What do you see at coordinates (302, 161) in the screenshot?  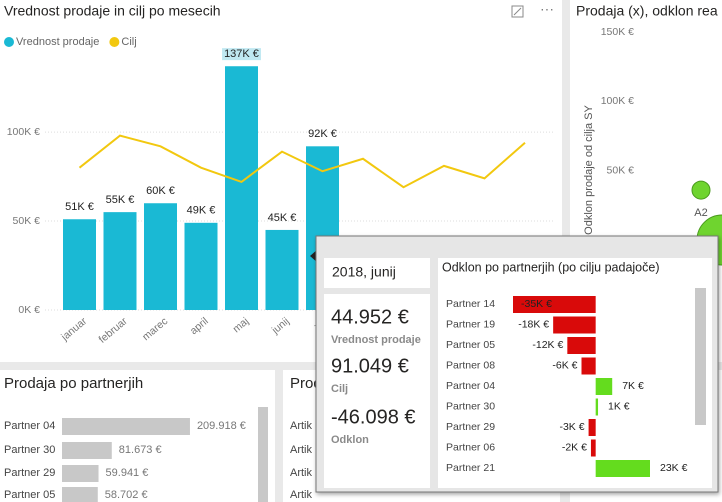 I see `line` at bounding box center [302, 161].